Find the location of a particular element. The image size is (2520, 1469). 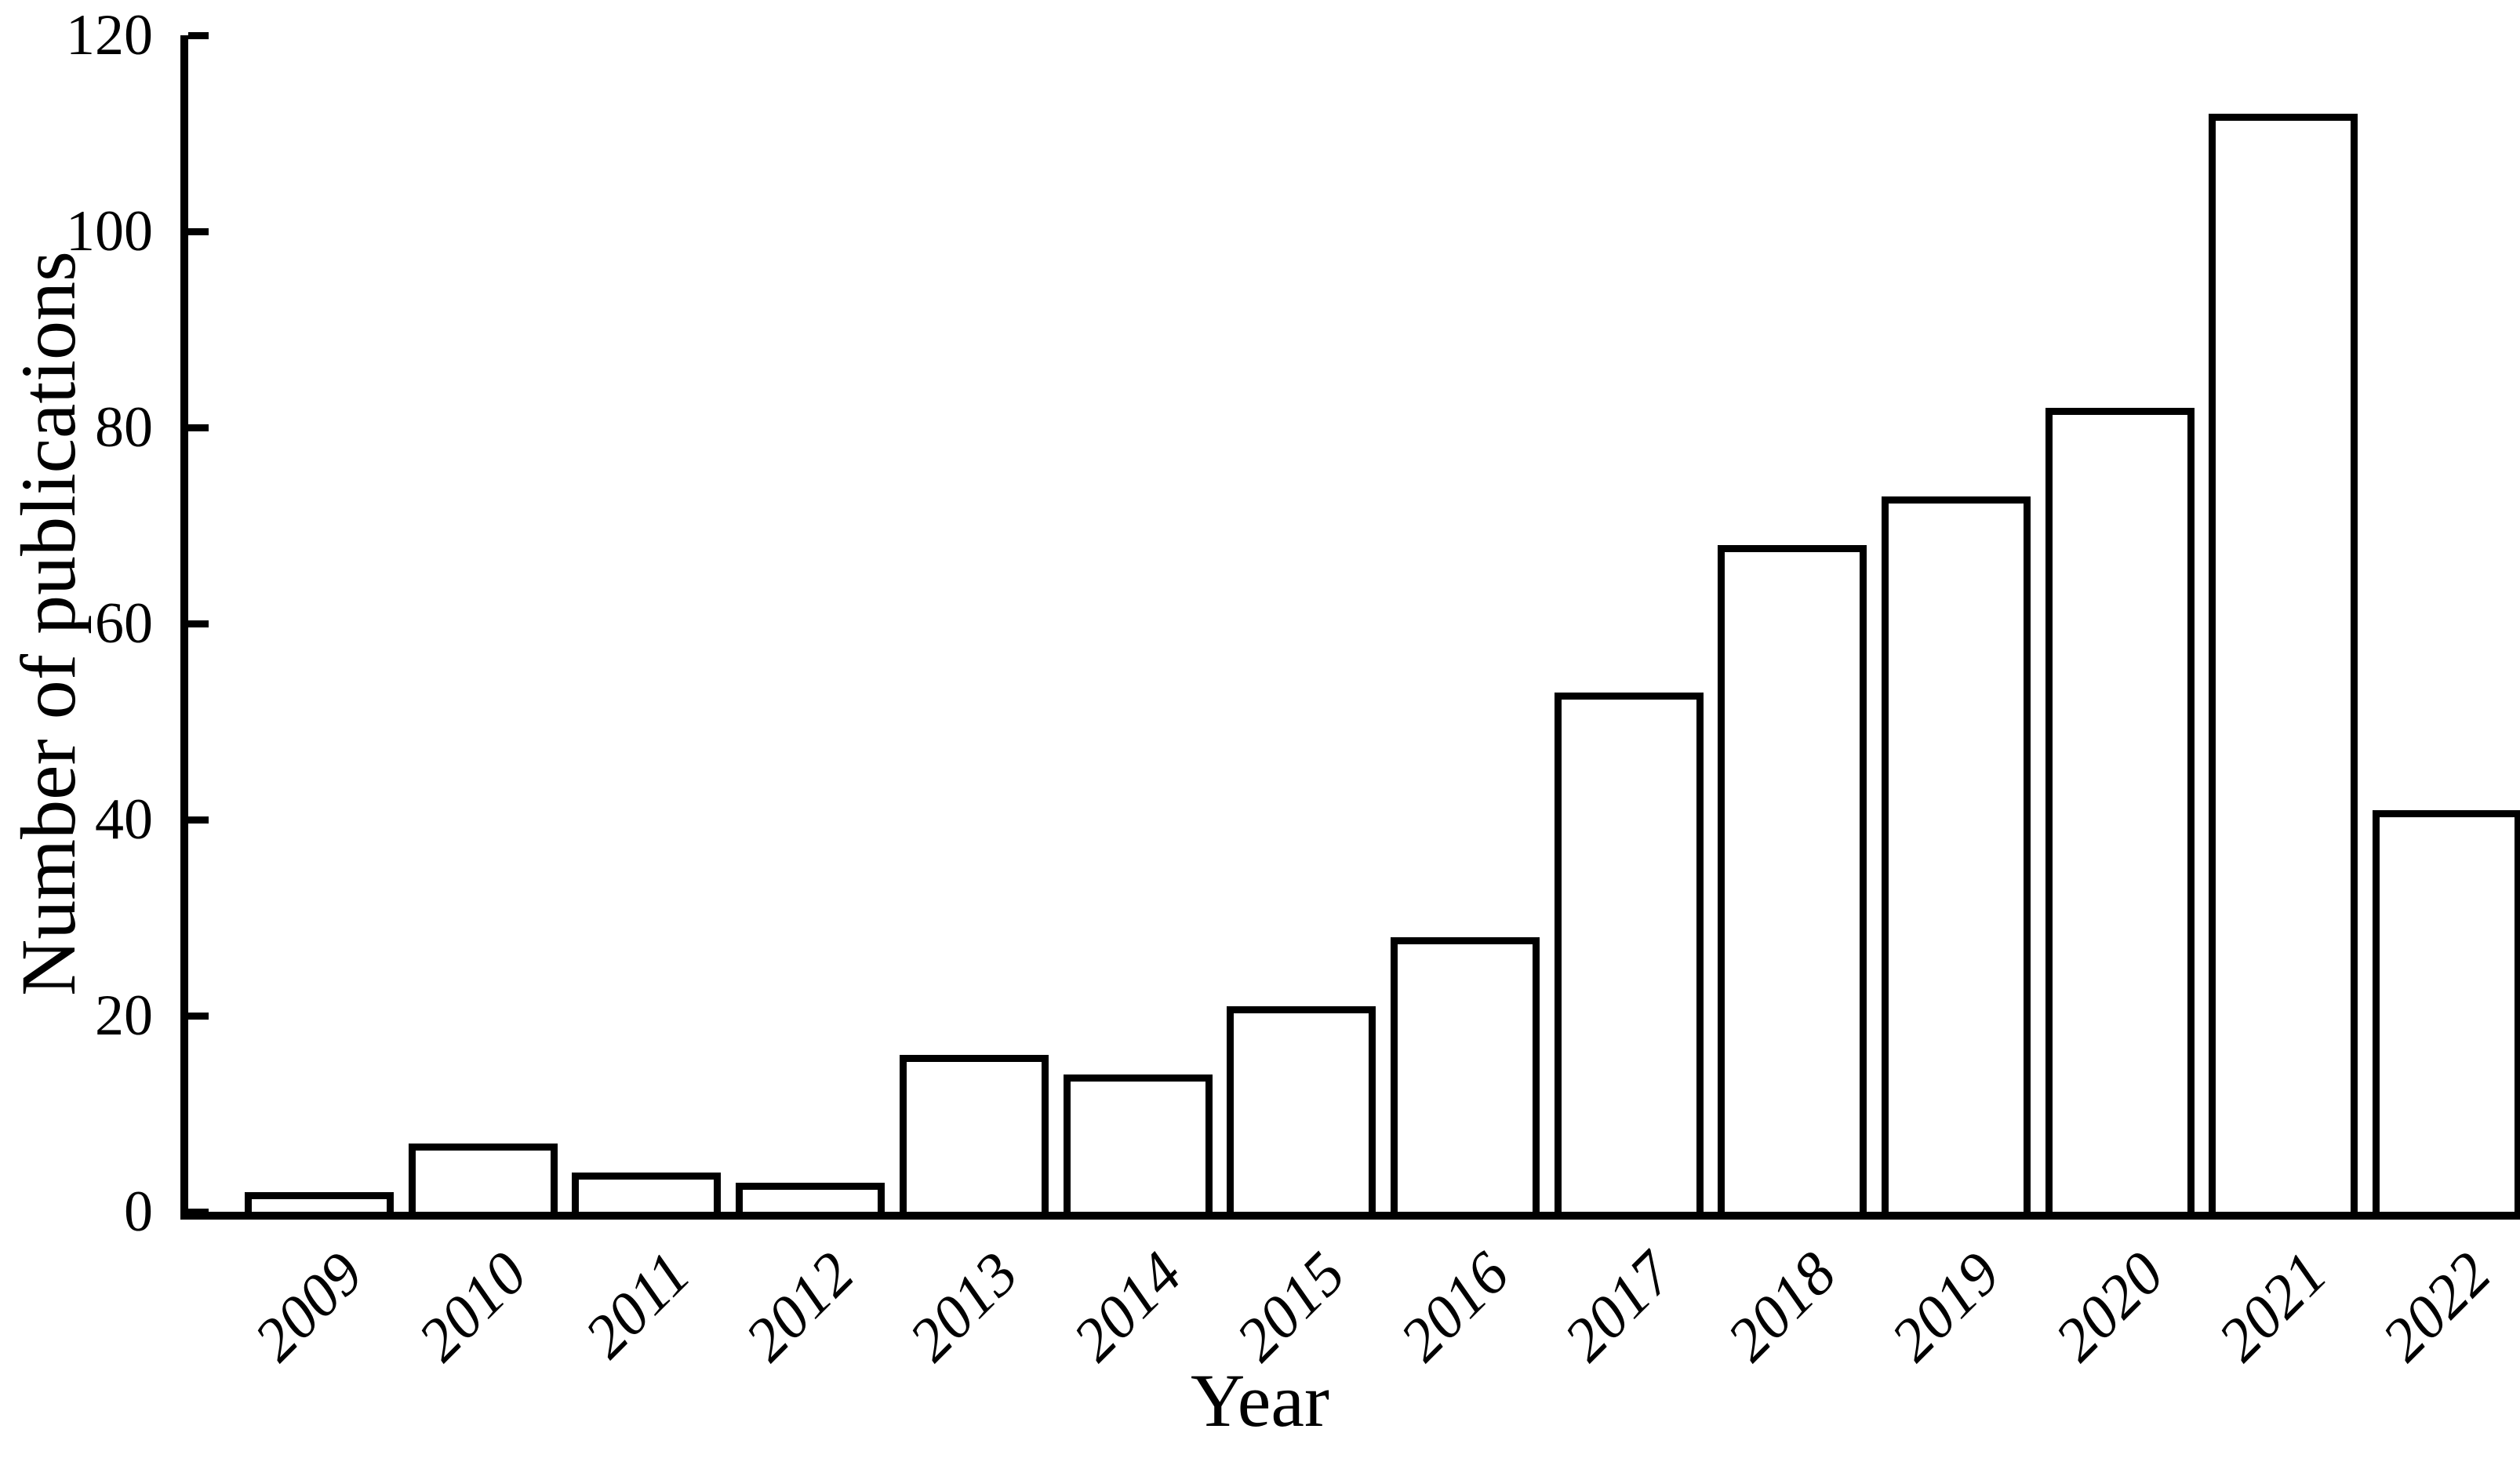

x-axis-title: Year is located at coordinates (1260, 1400).